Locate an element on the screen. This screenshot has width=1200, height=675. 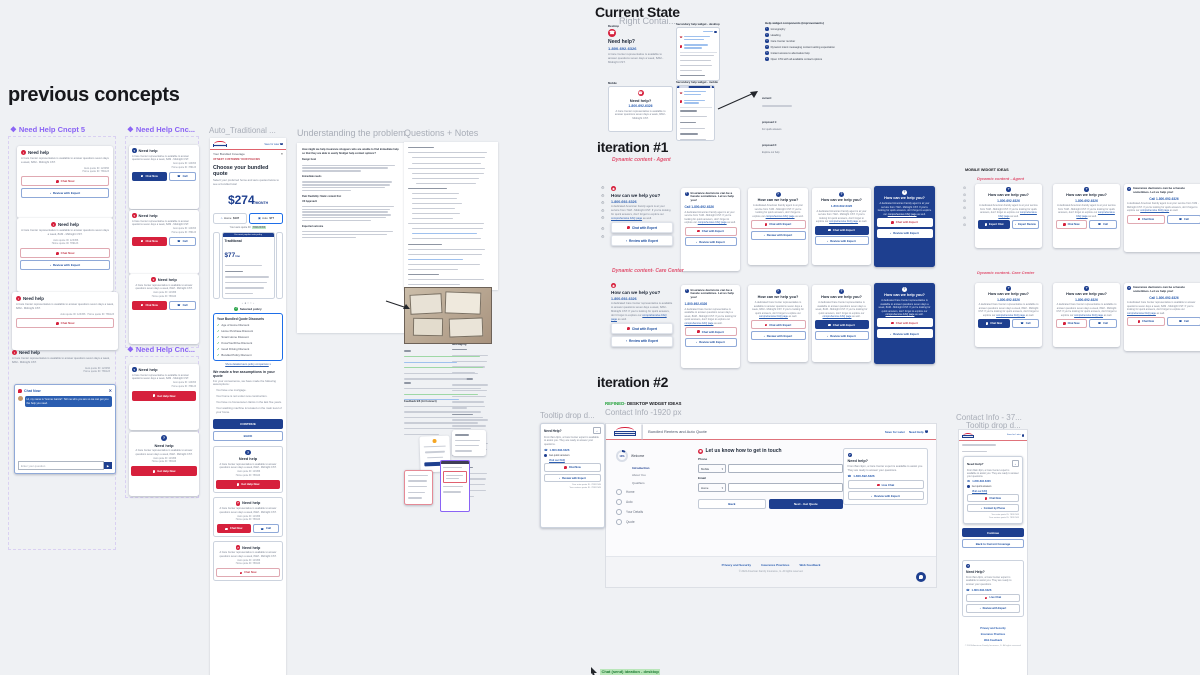
frame-label-questions: Questions + Notes is located at coordinates (441, 133).